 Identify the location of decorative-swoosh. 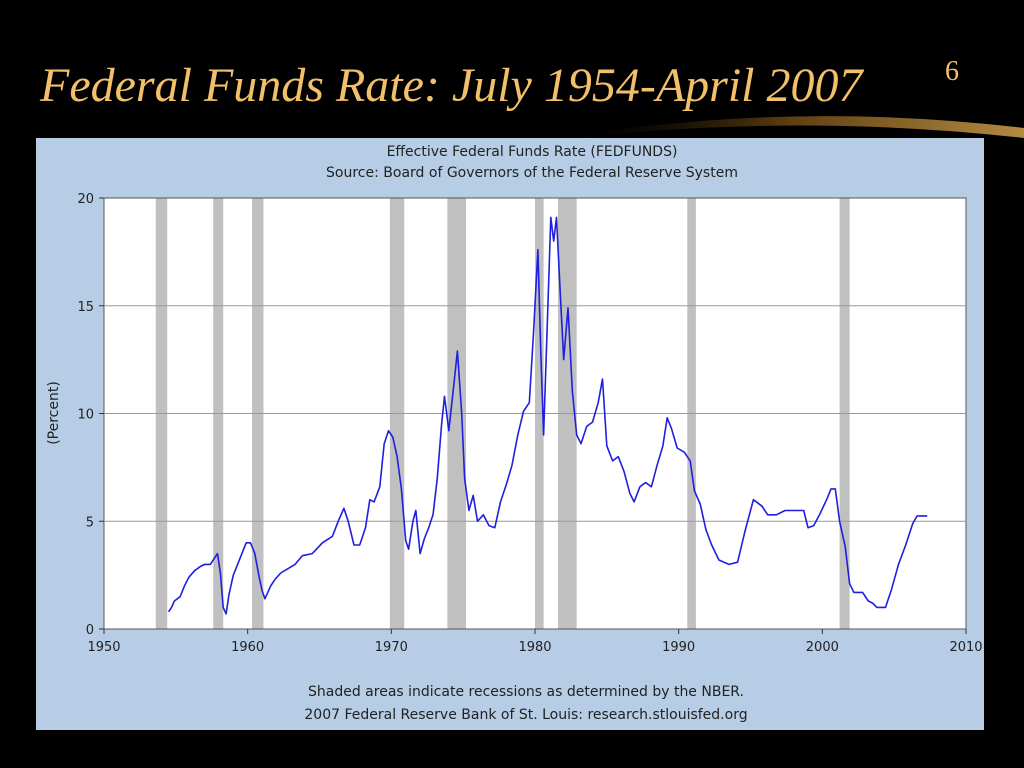
(792, 128).